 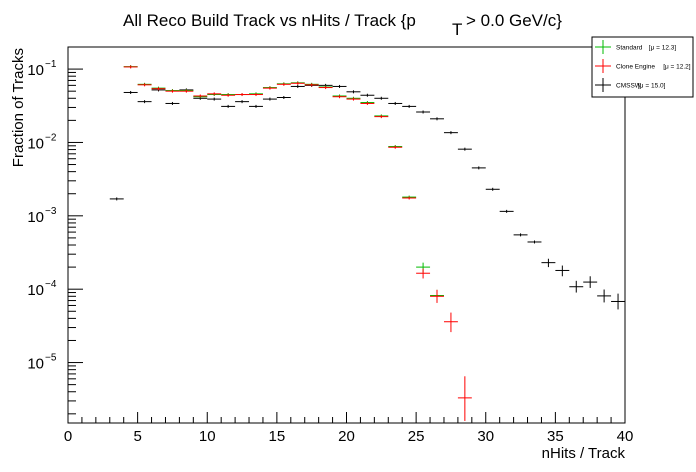 I want to click on legend-entry: CMSSW[μ = 15.0], so click(x=630, y=85).